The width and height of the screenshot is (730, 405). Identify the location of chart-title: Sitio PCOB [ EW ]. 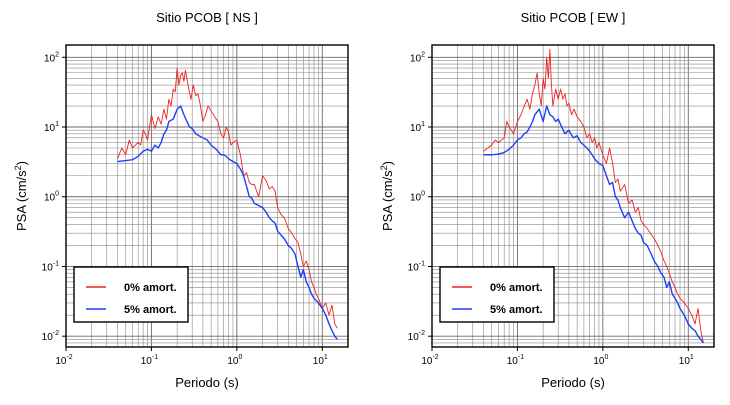
(573, 17).